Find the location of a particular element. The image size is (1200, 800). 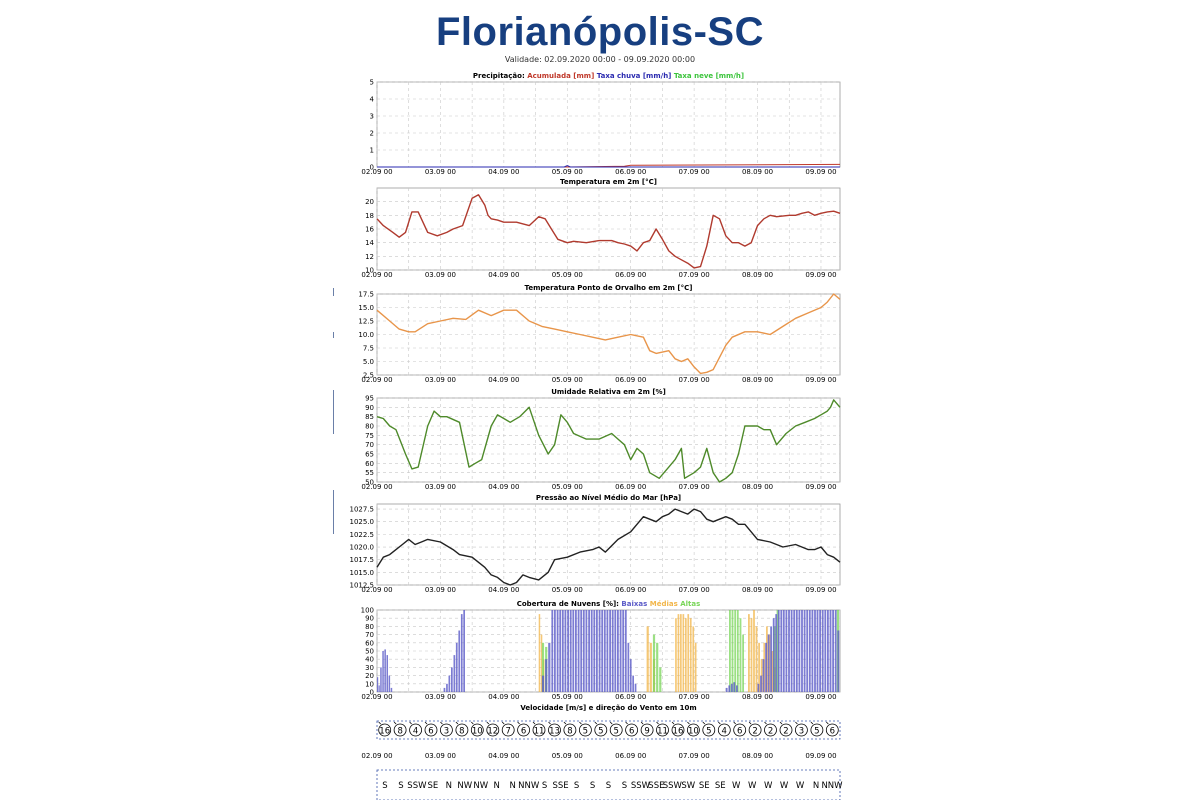

pressure-xtick-label: 05.09 00 is located at coordinates (567, 590).